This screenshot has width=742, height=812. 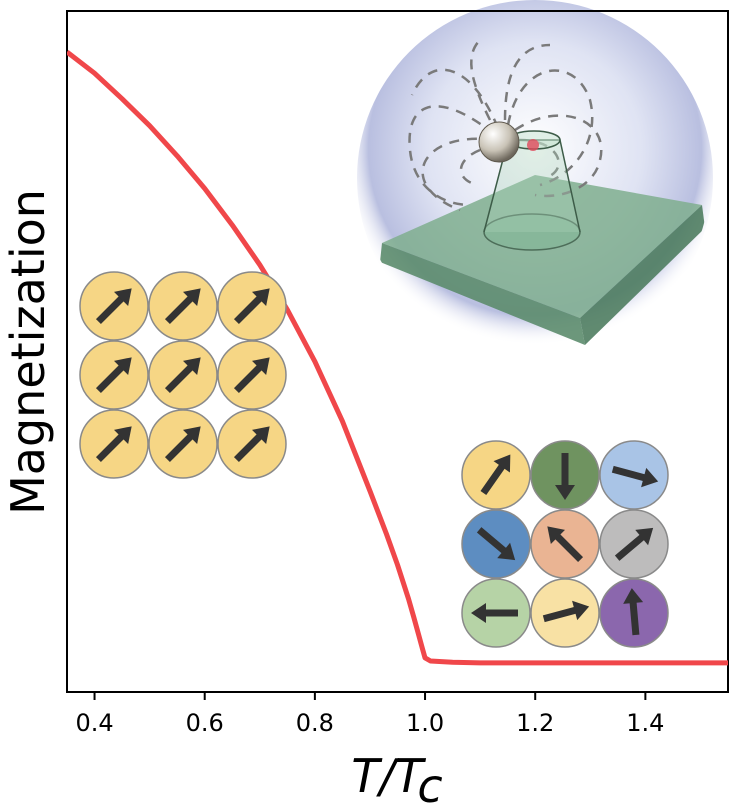 What do you see at coordinates (205, 723) in the screenshot?
I see `x-tick-label: 0.6` at bounding box center [205, 723].